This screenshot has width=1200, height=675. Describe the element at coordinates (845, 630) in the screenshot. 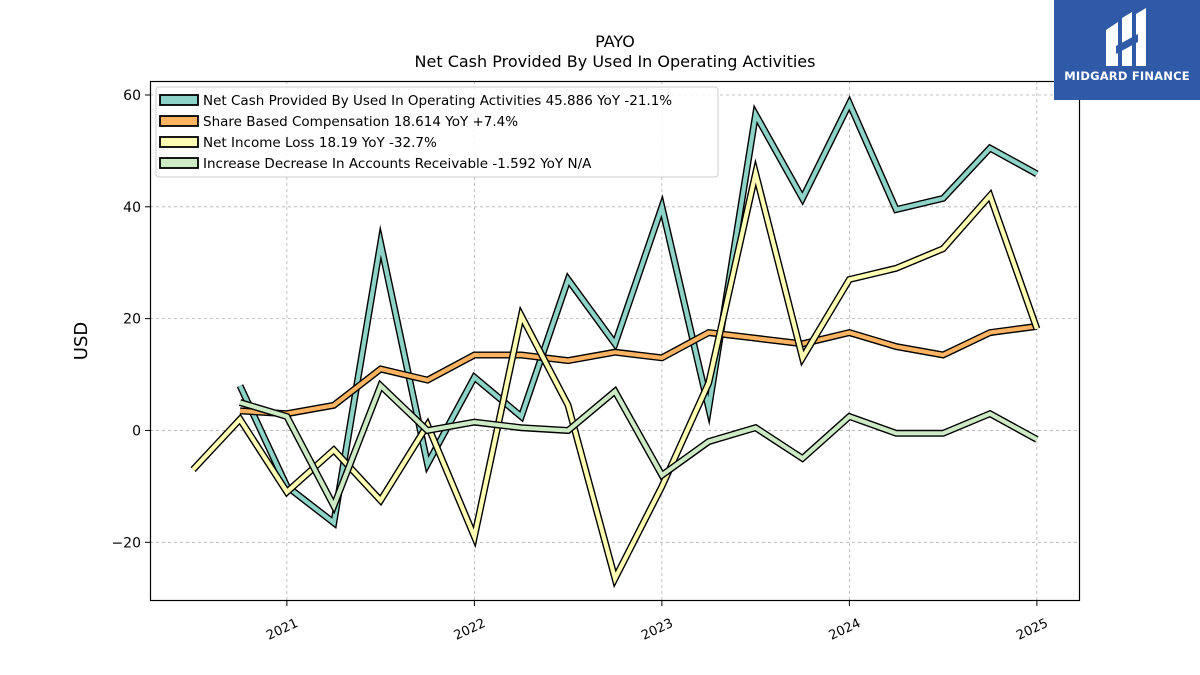

I see `x-tick-label: 2024` at that location.